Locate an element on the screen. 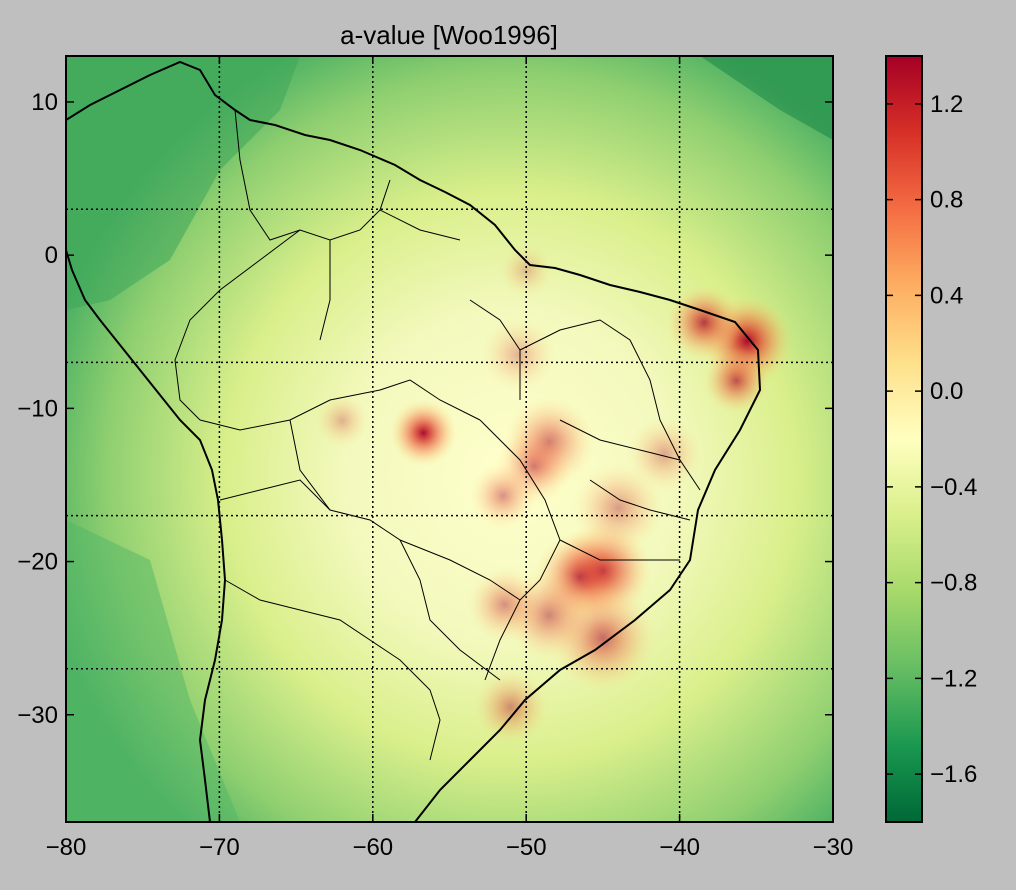 This screenshot has width=1016, height=890. y-axis-tick-labels: 10 0 −10 −20 −30 is located at coordinates (37, 409).